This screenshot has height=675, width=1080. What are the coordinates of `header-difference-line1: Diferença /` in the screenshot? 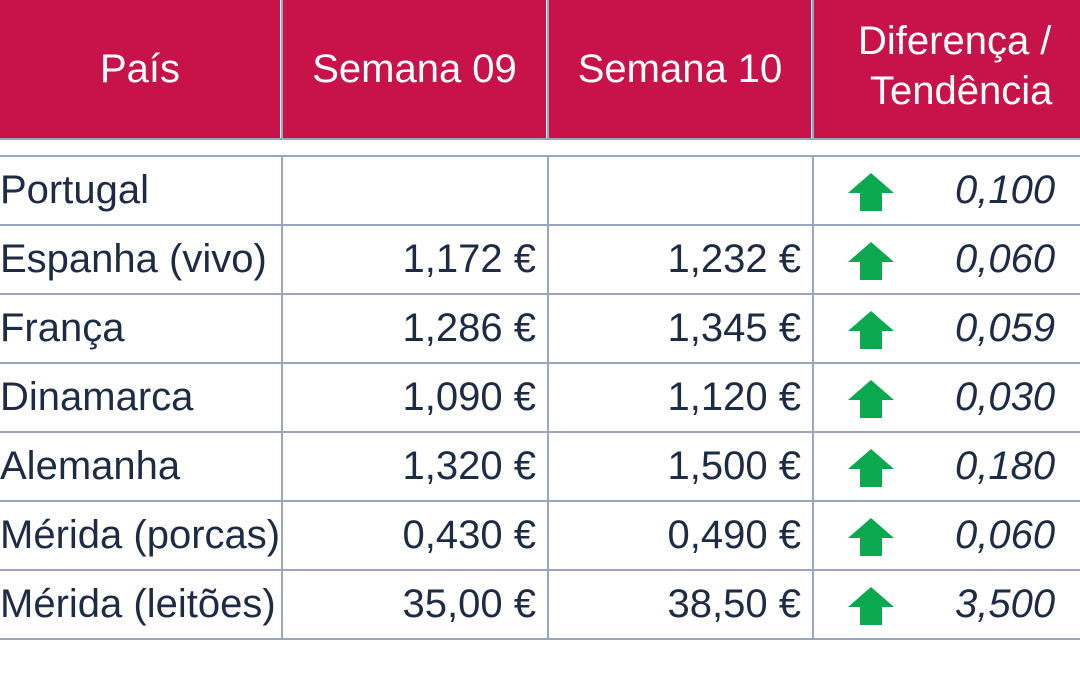 It's located at (955, 41).